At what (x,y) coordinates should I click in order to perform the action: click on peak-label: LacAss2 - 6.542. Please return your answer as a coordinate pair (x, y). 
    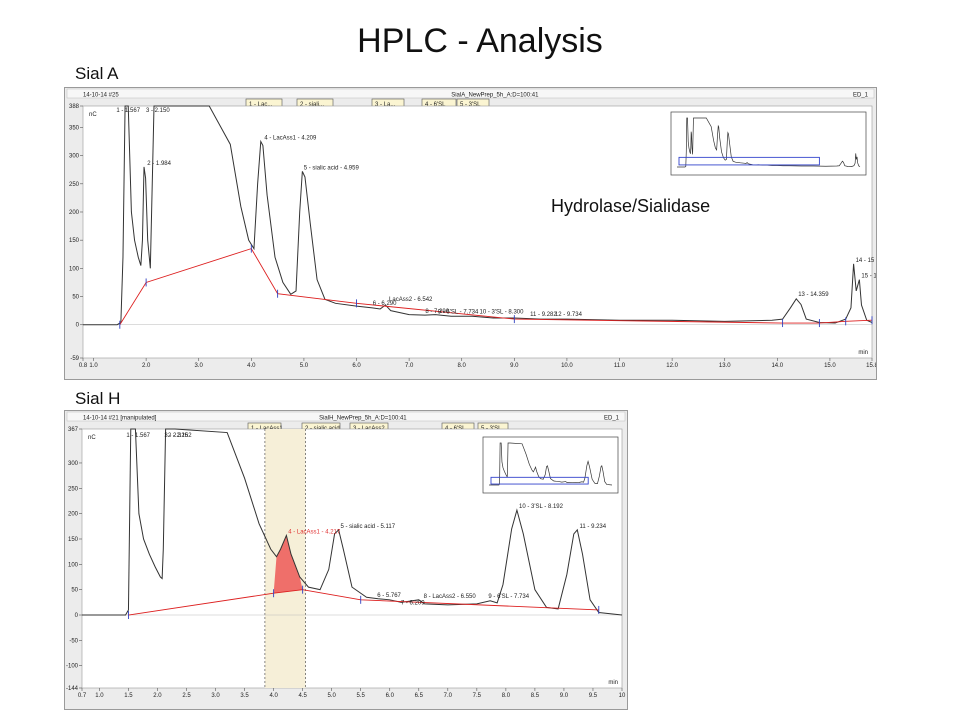
    Looking at the image, I should click on (411, 300).